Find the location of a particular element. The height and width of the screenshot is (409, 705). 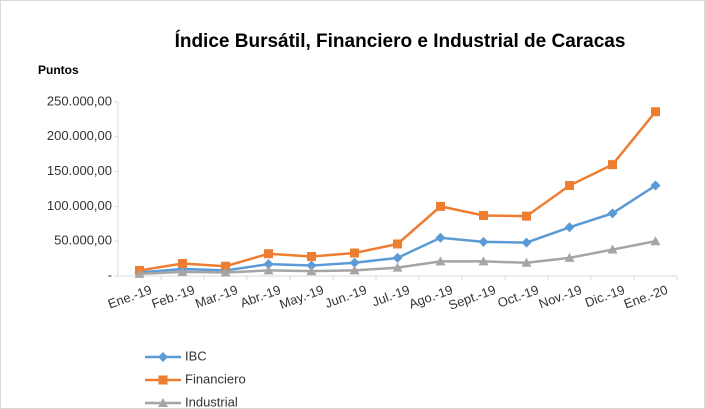

y-tick-label: 200.000,00 is located at coordinates (79, 135).